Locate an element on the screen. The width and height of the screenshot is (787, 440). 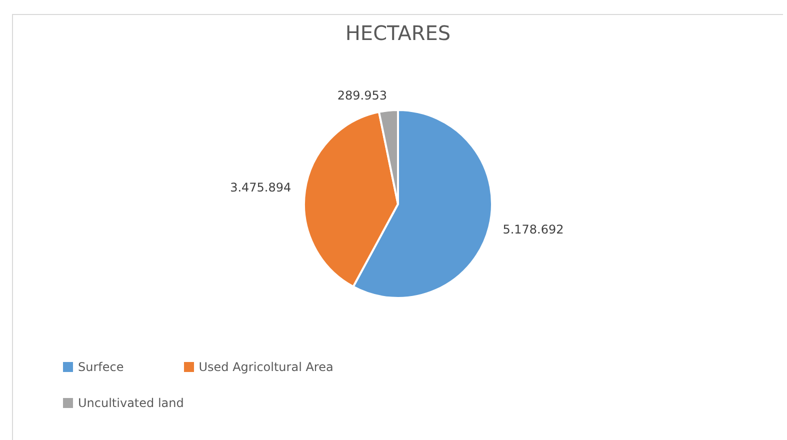
data-label: 3.475.894 is located at coordinates (261, 187).